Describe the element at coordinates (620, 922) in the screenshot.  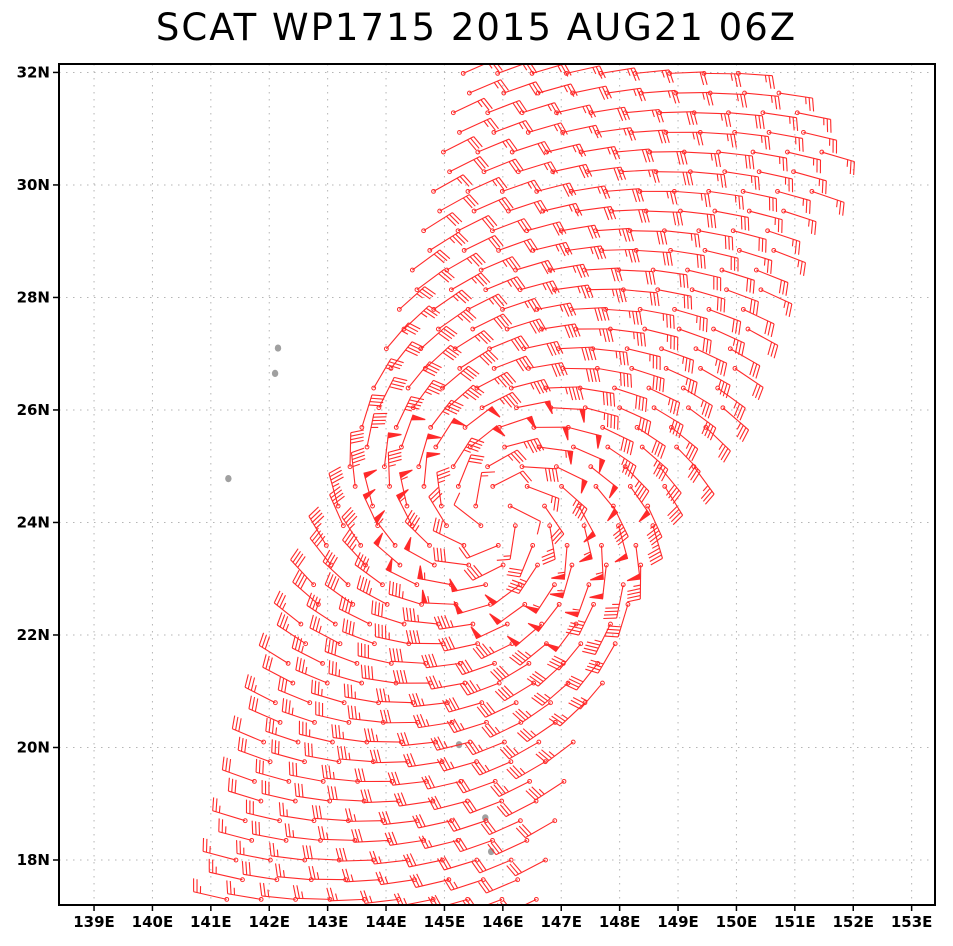
I see `lon-label: 148E` at that location.